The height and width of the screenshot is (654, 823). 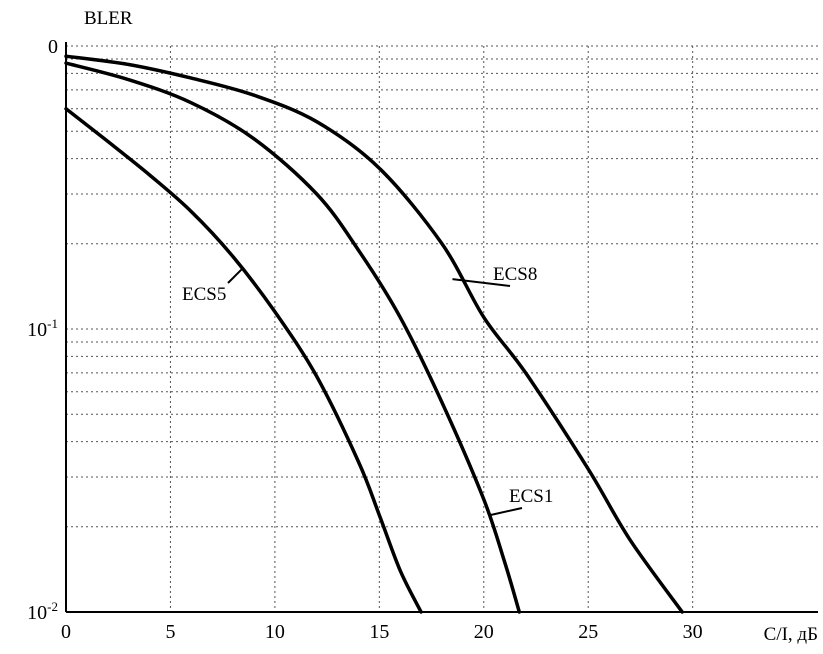 I want to click on x-tick-label: 5, so click(x=170, y=632).